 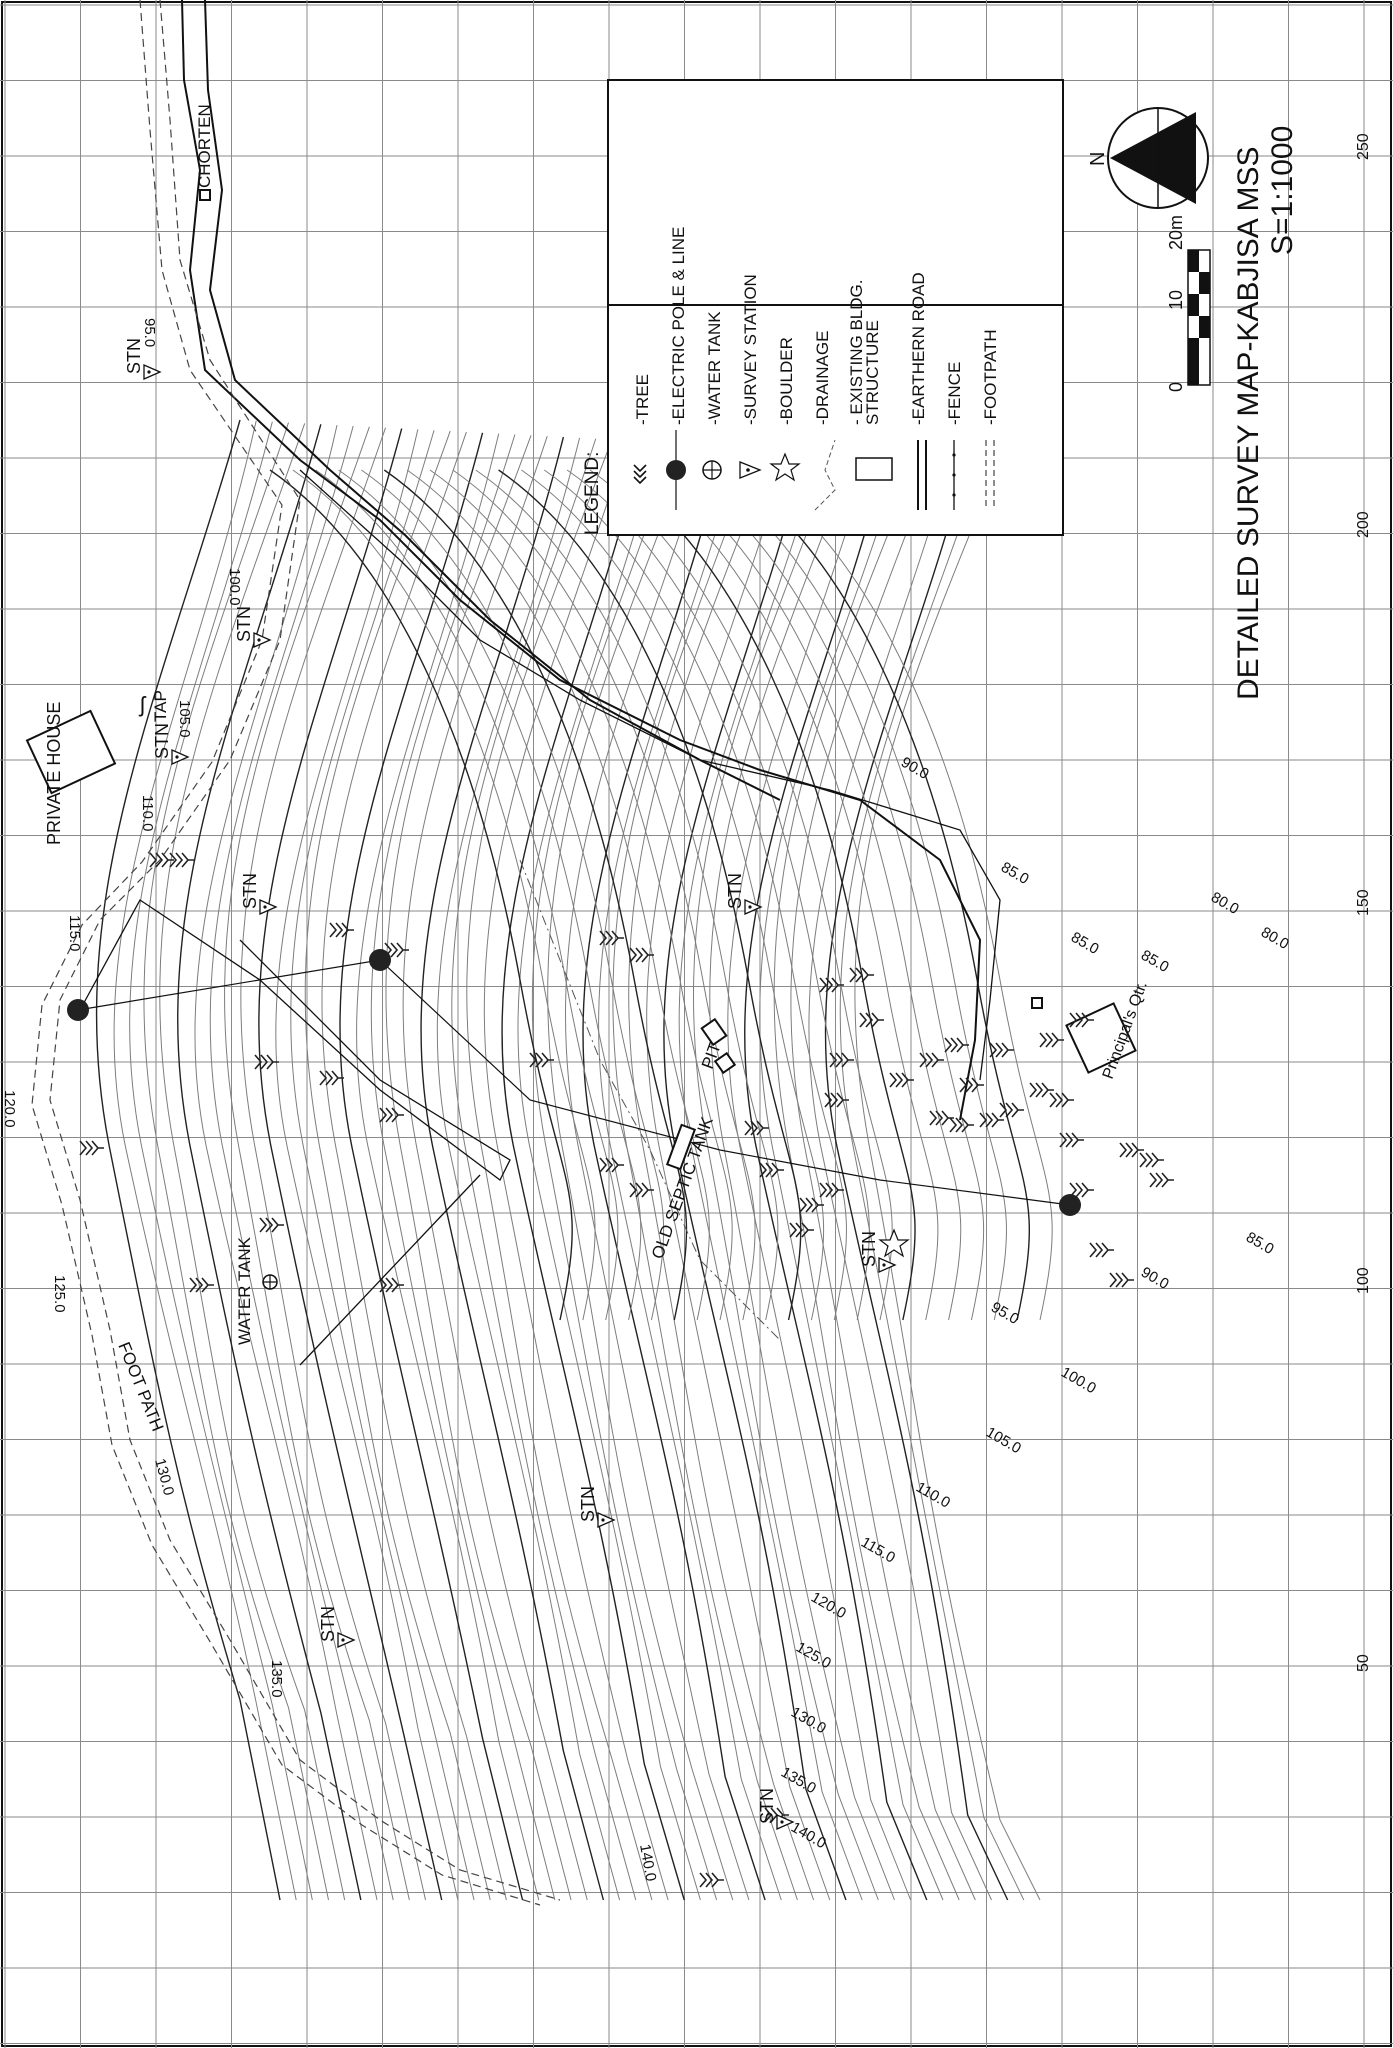 What do you see at coordinates (1176, 387) in the screenshot?
I see `scalebar-label-0: 0` at bounding box center [1176, 387].